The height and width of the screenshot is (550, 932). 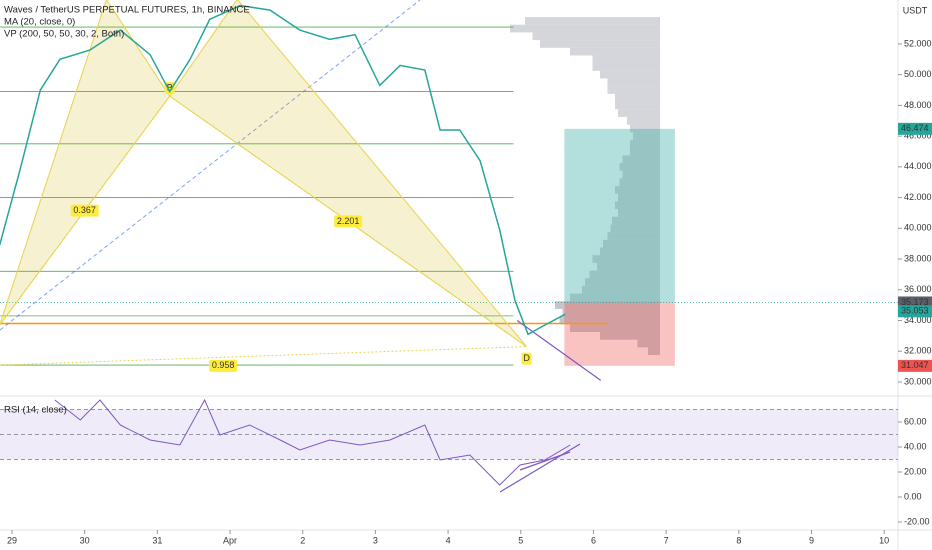 What do you see at coordinates (85, 540) in the screenshot?
I see `x-tick-label: 30` at bounding box center [85, 540].